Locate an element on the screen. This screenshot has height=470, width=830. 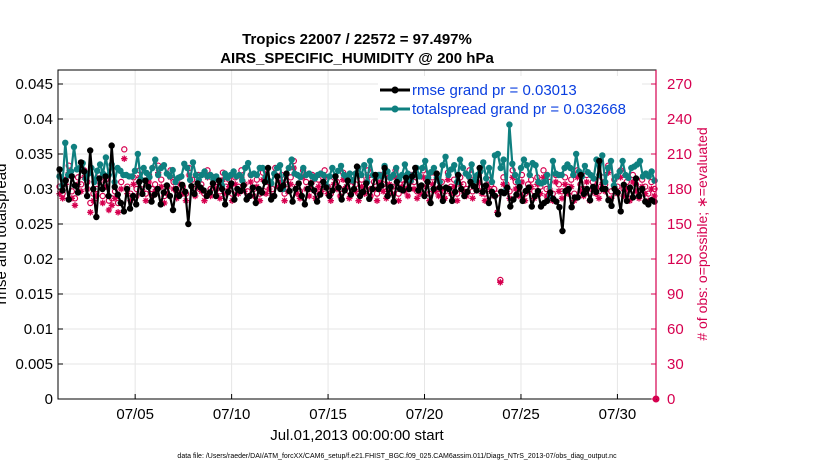
y-tick-label-right: 30 is located at coordinates (675, 364).